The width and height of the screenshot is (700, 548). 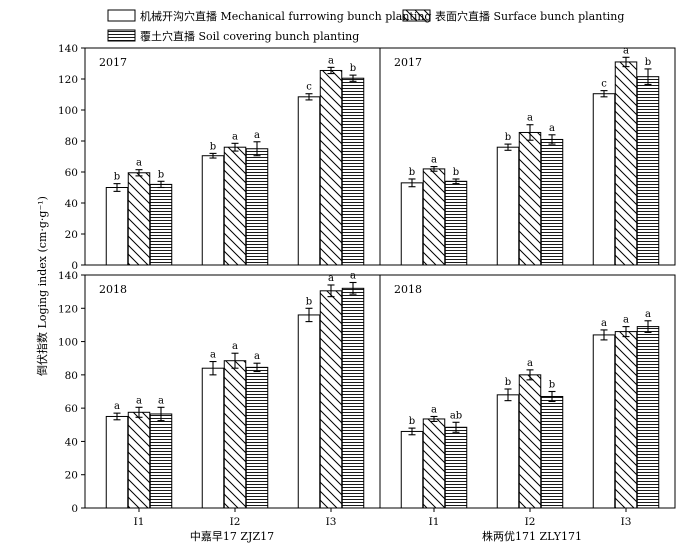 What do you see at coordinates (513, 16) in the screenshot?
I see `legend-item-surface: 表面穴直播 Surface bunch planting` at bounding box center [513, 16].